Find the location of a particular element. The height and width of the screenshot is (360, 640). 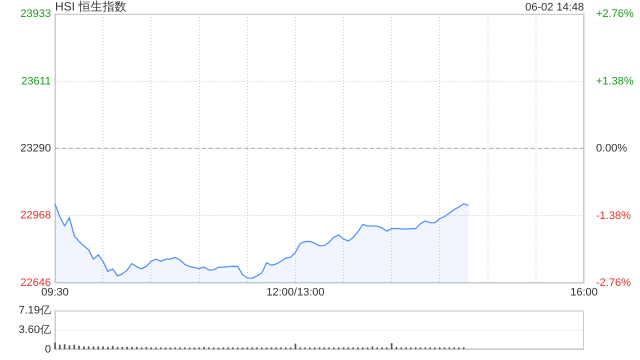

y-tick-label: 0 is located at coordinates (47, 349).